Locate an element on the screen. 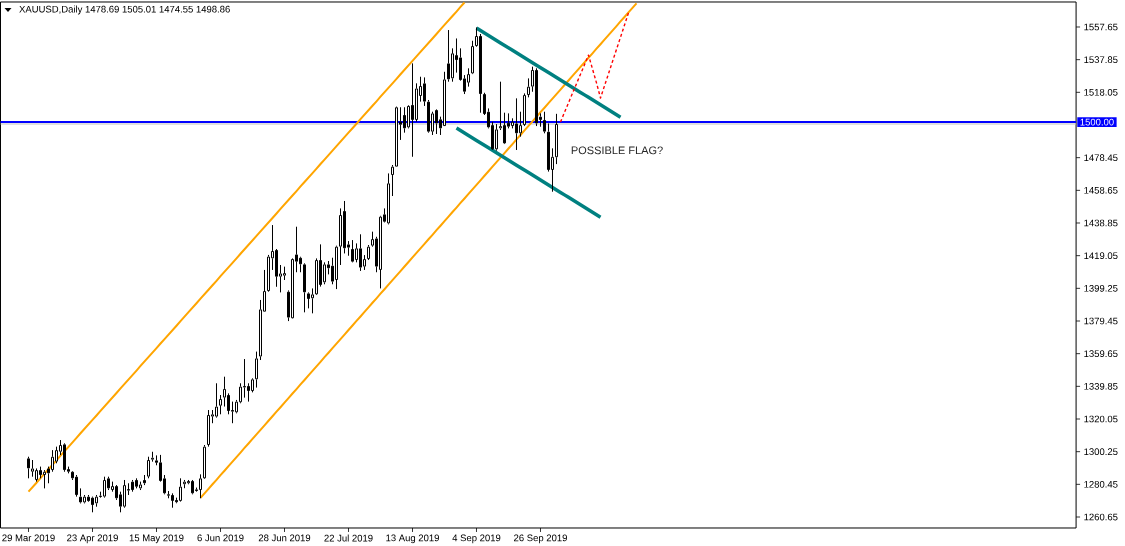 The width and height of the screenshot is (1125, 546). chart-title: XAUUSD,Daily 1478.69 1505.01 1474.55 1498.86 is located at coordinates (124, 10).